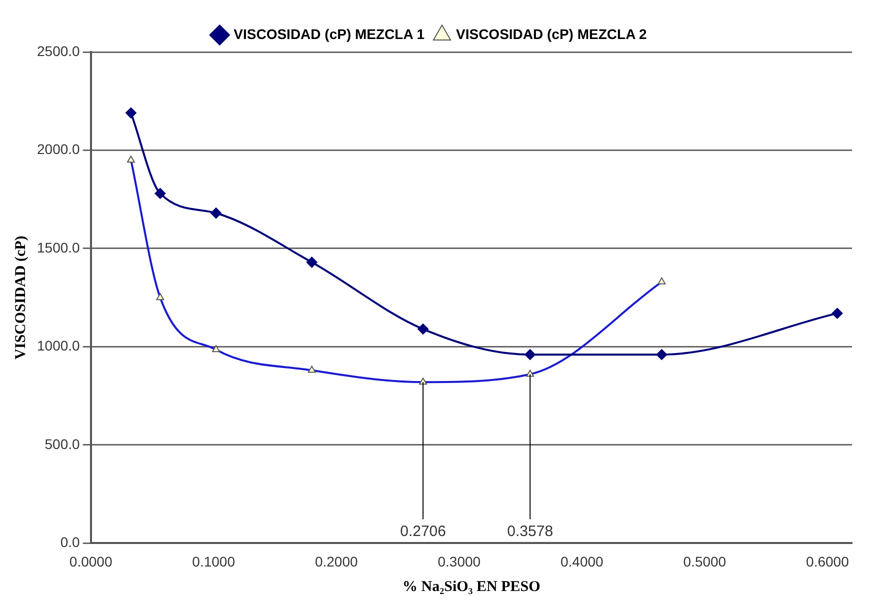  Describe the element at coordinates (582, 561) in the screenshot. I see `x-tick-label: 0.4000` at that location.